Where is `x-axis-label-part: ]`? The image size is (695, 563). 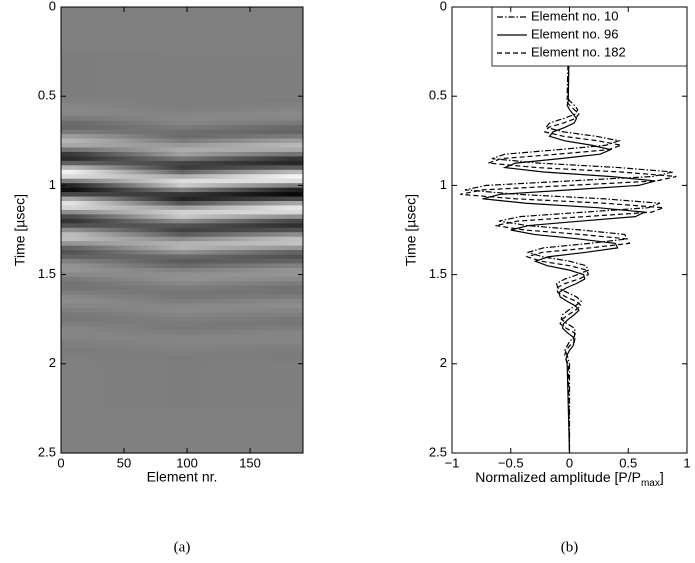
x-axis-label-part: ] is located at coordinates (662, 477).